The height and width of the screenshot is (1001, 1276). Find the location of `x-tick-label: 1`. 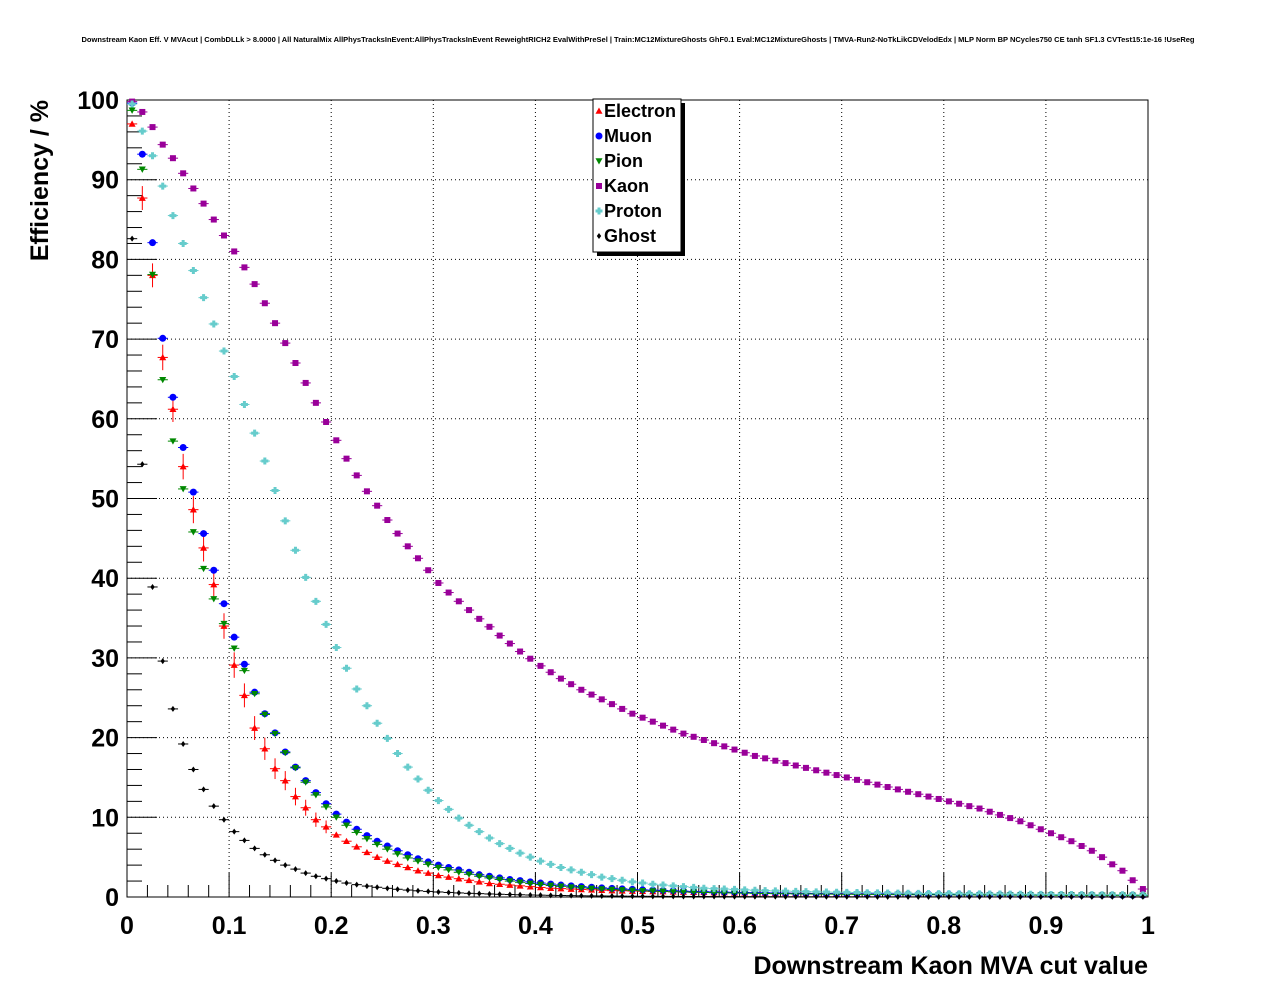

x-tick-label: 1 is located at coordinates (1148, 926).